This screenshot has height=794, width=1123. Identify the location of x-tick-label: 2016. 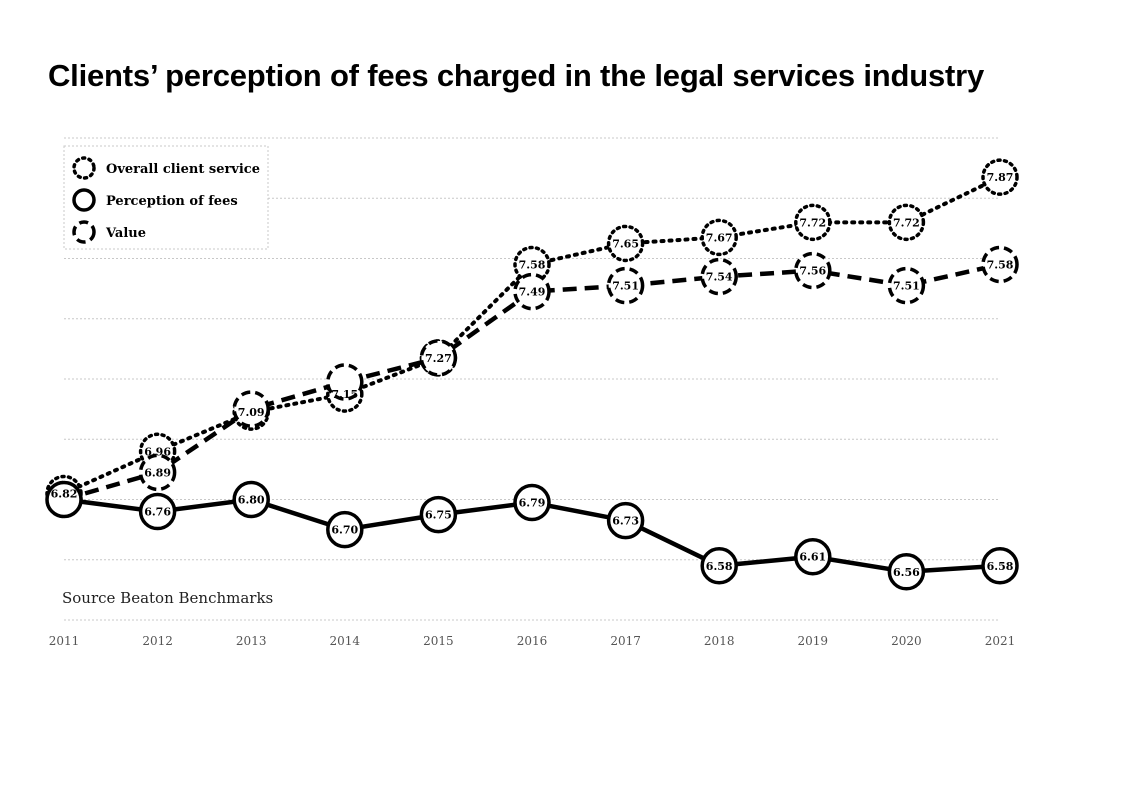
(532, 641).